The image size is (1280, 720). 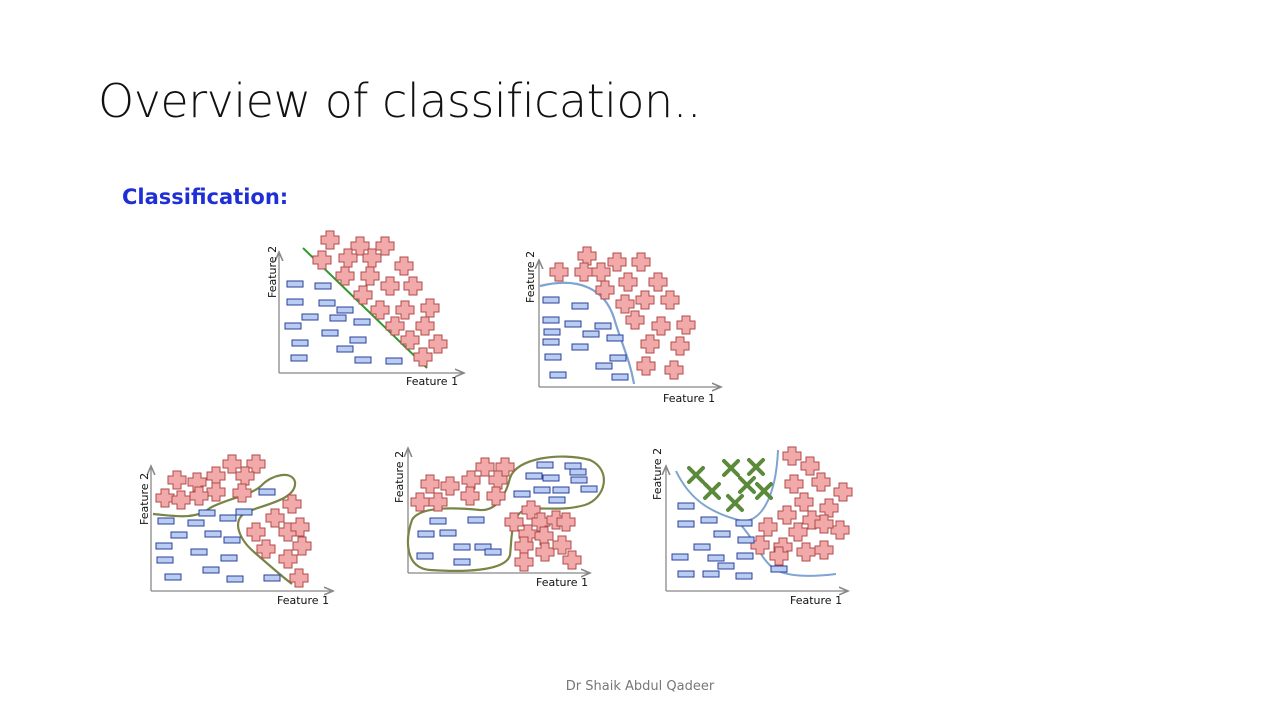 What do you see at coordinates (224, 529) in the screenshot?
I see `wiggly-boundary` at bounding box center [224, 529].